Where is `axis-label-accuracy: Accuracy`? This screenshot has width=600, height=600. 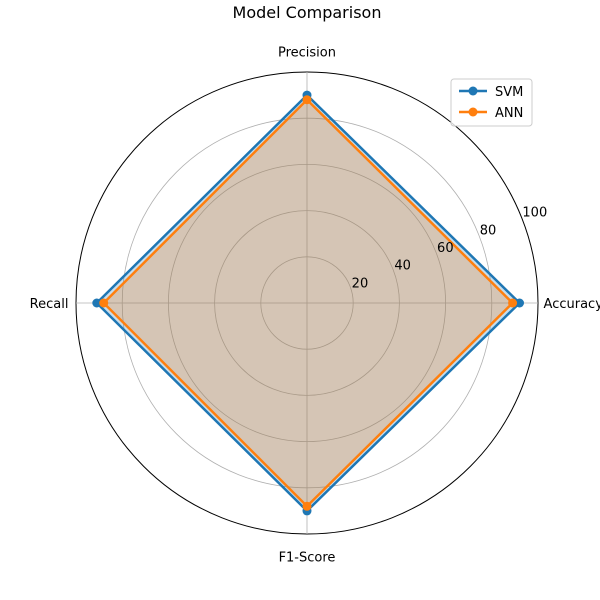
axis-label-accuracy: Accuracy is located at coordinates (572, 304).